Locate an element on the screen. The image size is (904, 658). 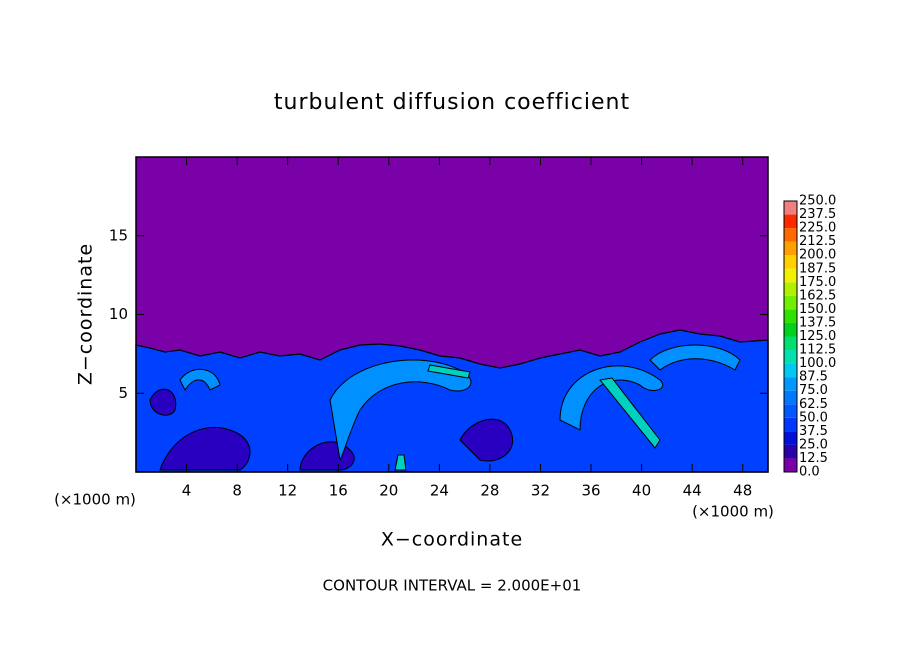
y-axis-title: Z−coordinate is located at coordinates (86, 314).